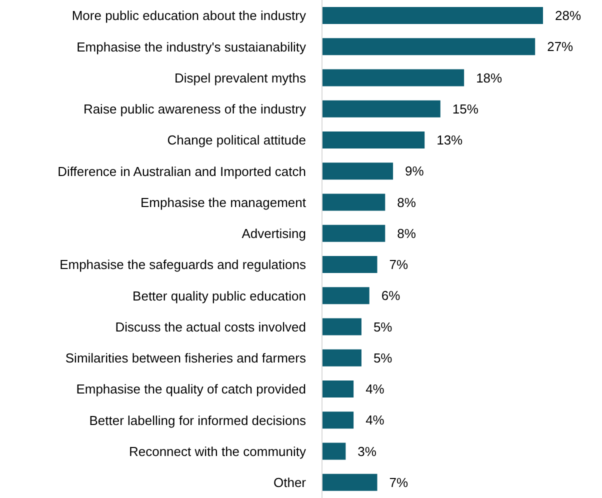 This screenshot has height=498, width=602. Describe the element at coordinates (236, 140) in the screenshot. I see `y-tick-label: Change political attitude` at that location.